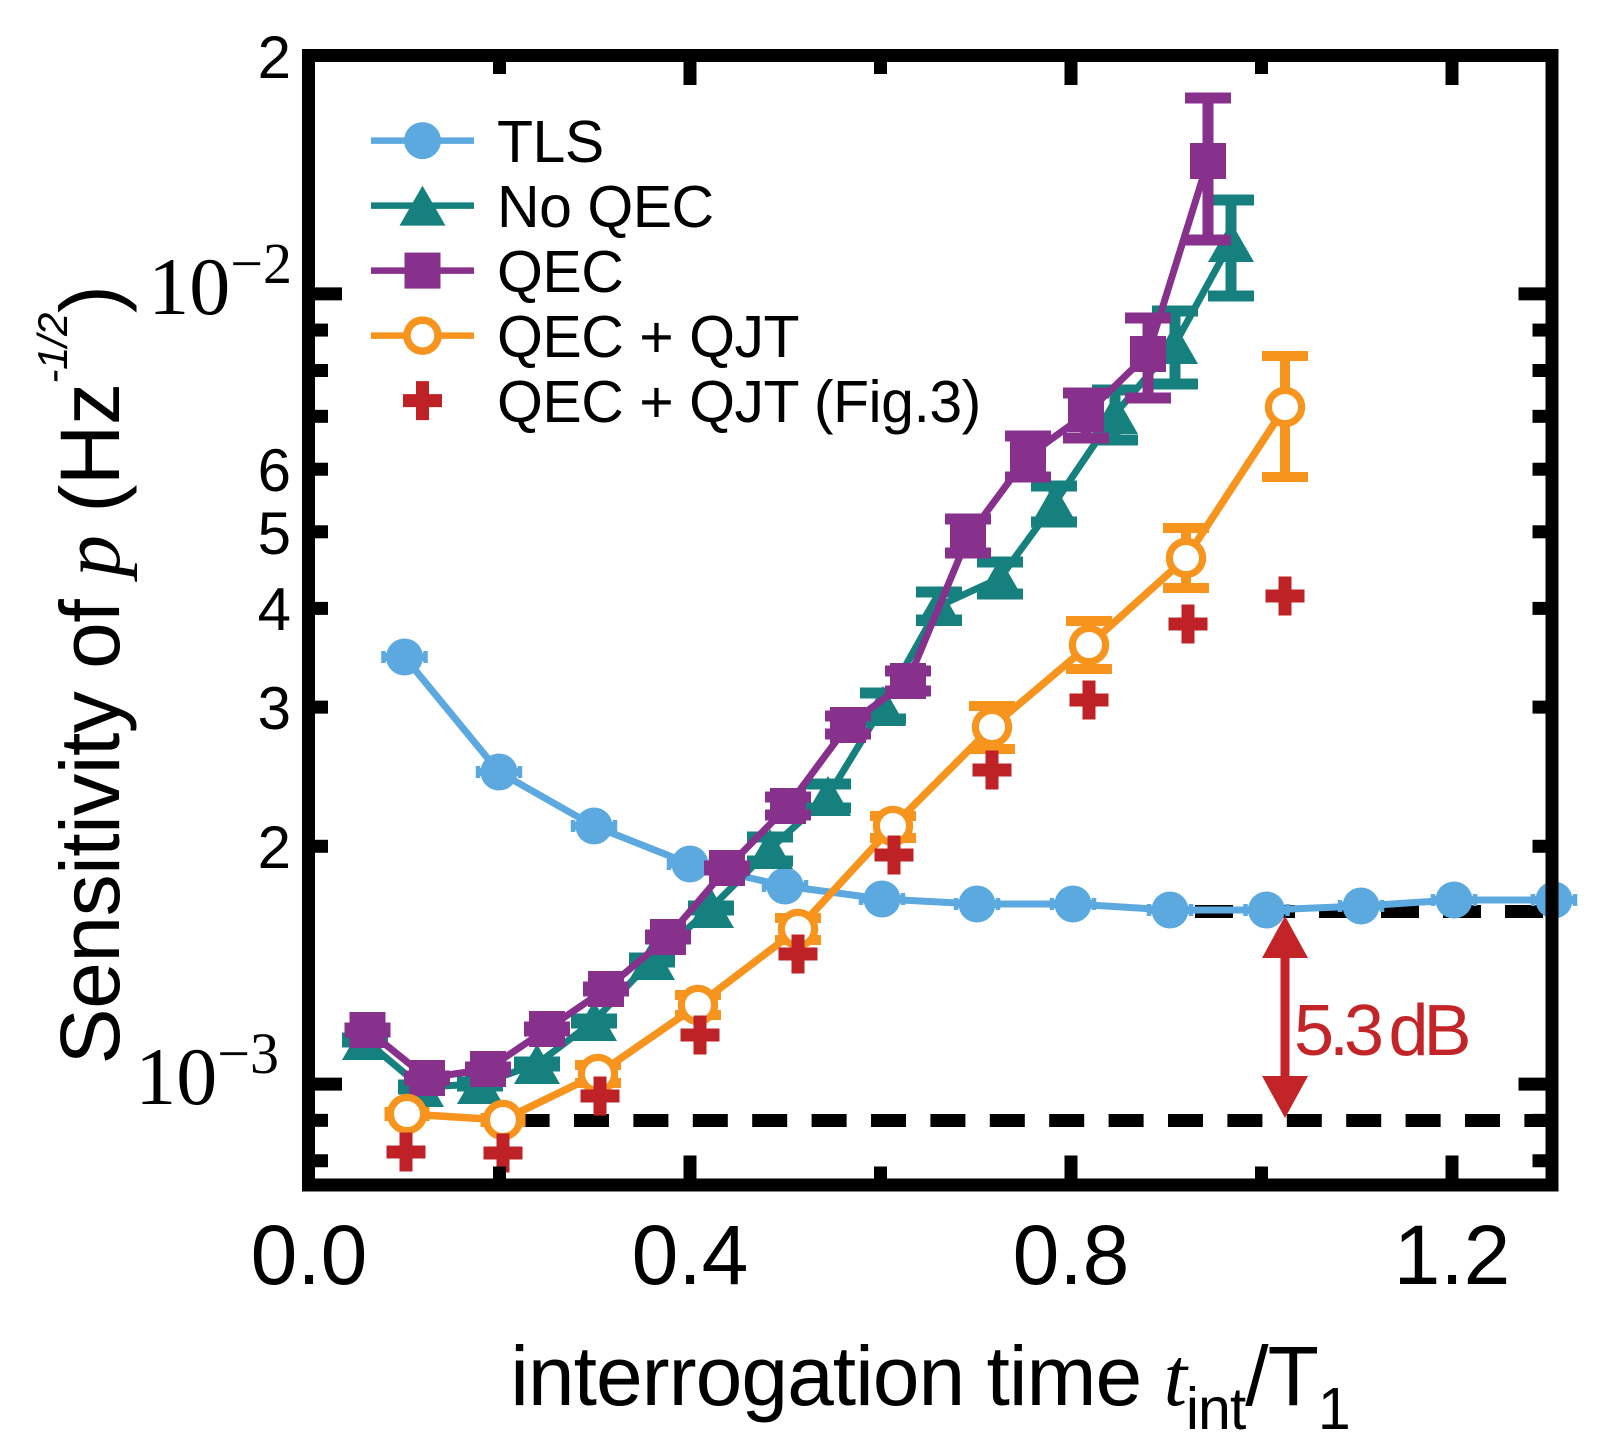  Describe the element at coordinates (220, 281) in the screenshot. I see `svg-text: 10⁻²` at that location.